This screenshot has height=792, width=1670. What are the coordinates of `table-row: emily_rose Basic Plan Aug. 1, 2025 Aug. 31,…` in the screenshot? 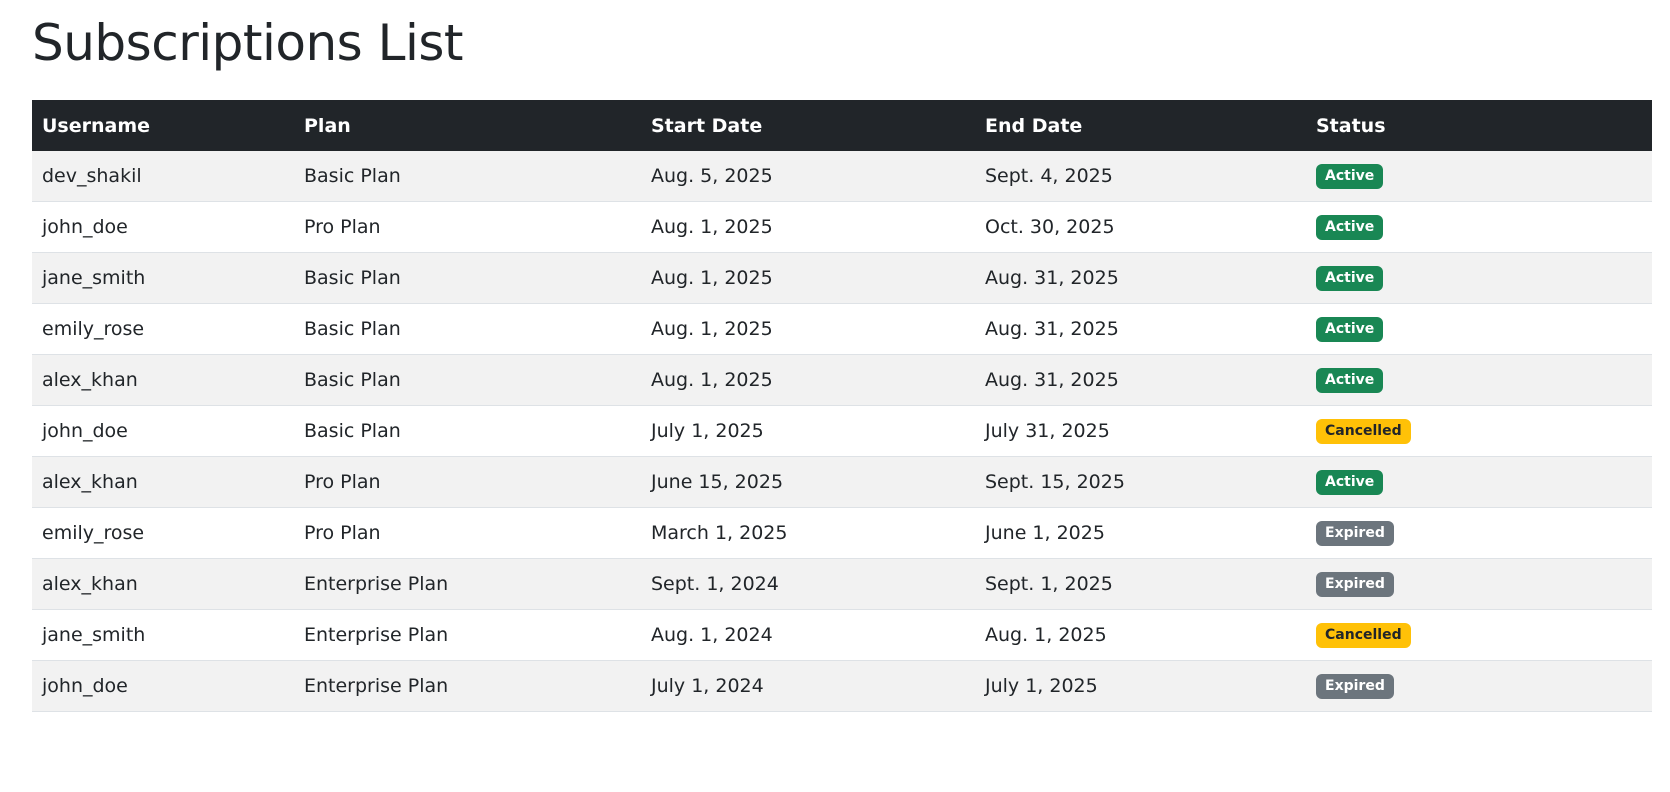 It's located at (842, 329).